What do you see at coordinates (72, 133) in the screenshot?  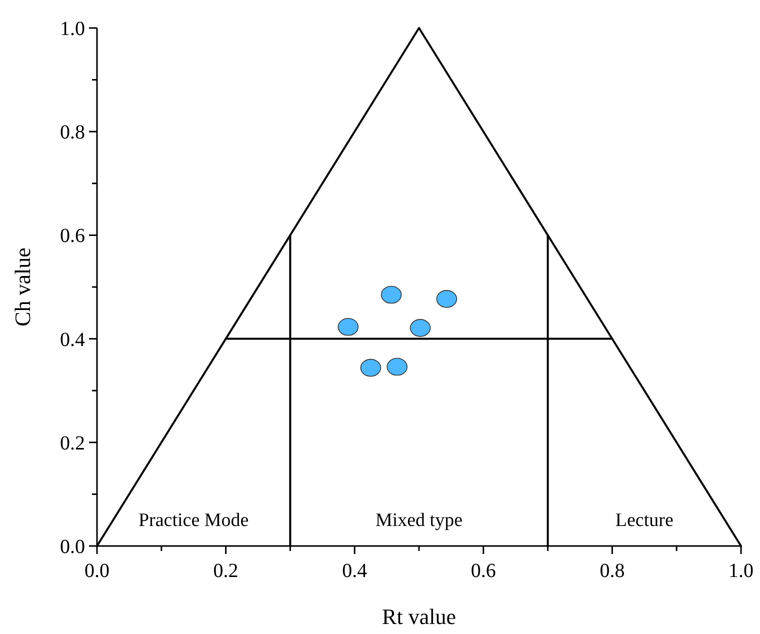 I see `y-tick-label: 0.8` at bounding box center [72, 133].